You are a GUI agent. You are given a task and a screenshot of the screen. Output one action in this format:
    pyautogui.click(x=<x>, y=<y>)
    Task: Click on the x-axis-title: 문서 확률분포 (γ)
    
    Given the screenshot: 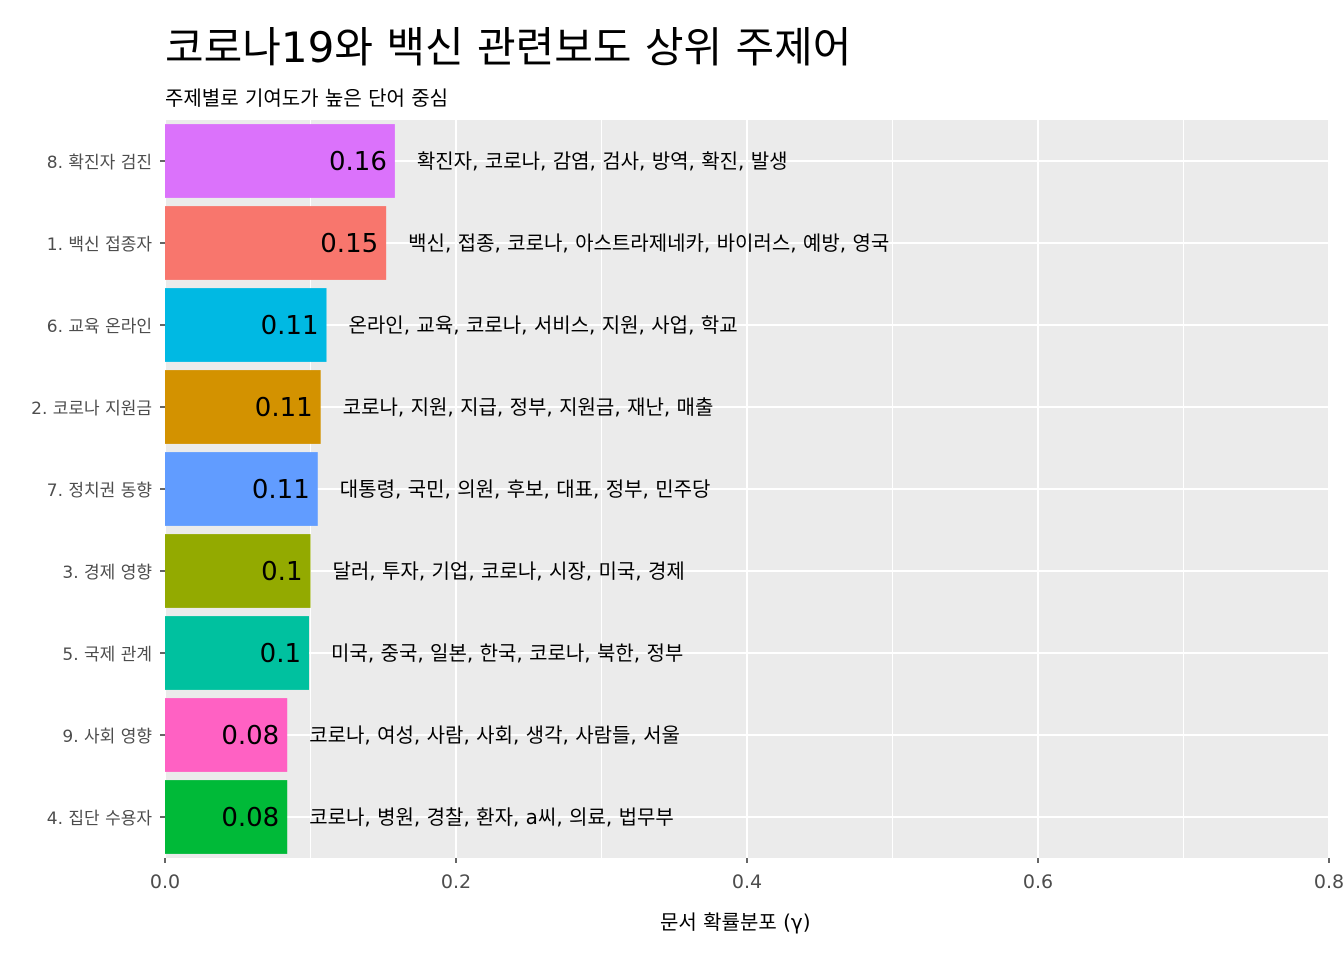 What is the action you would take?
    pyautogui.click(x=735, y=922)
    